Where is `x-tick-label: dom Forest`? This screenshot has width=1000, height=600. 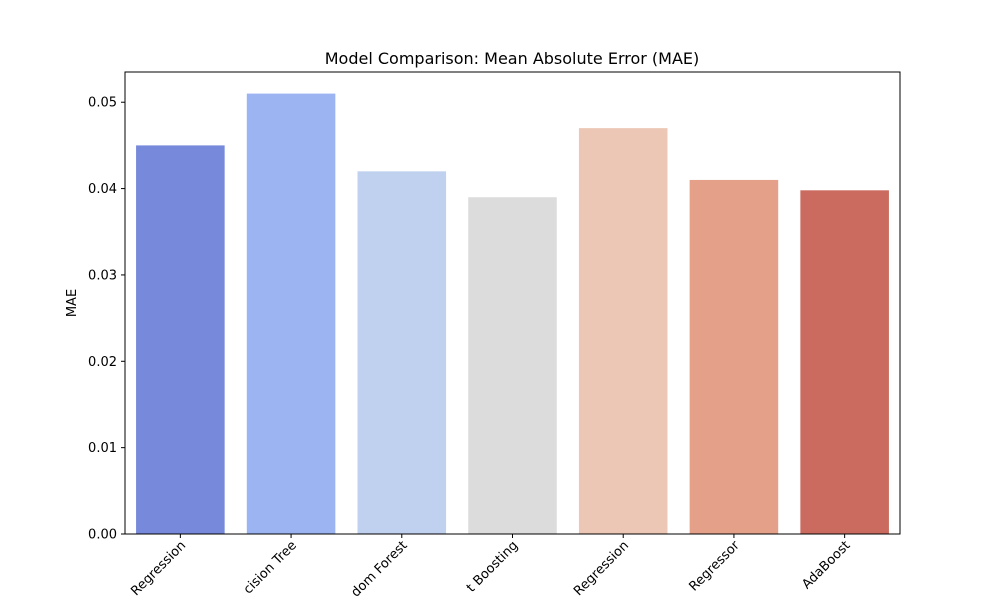
x-tick-label: dom Forest is located at coordinates (379, 569).